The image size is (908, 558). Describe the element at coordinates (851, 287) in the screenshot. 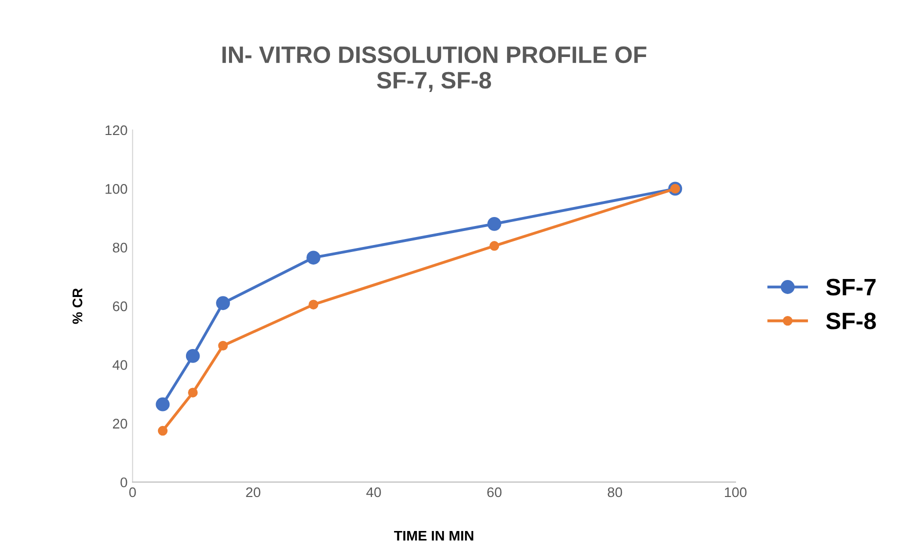

I see `legend-label: SF-7` at that location.